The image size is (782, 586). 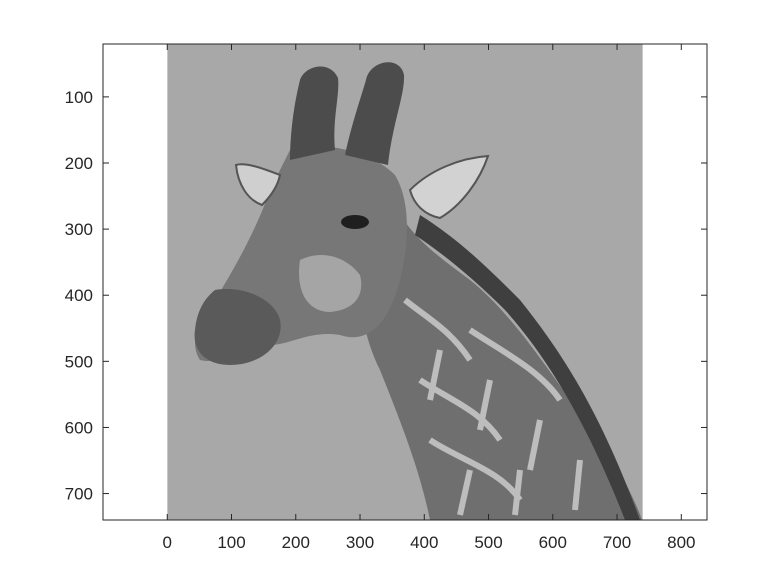 What do you see at coordinates (330, 283) in the screenshot?
I see `giraffe-face-highlight` at bounding box center [330, 283].